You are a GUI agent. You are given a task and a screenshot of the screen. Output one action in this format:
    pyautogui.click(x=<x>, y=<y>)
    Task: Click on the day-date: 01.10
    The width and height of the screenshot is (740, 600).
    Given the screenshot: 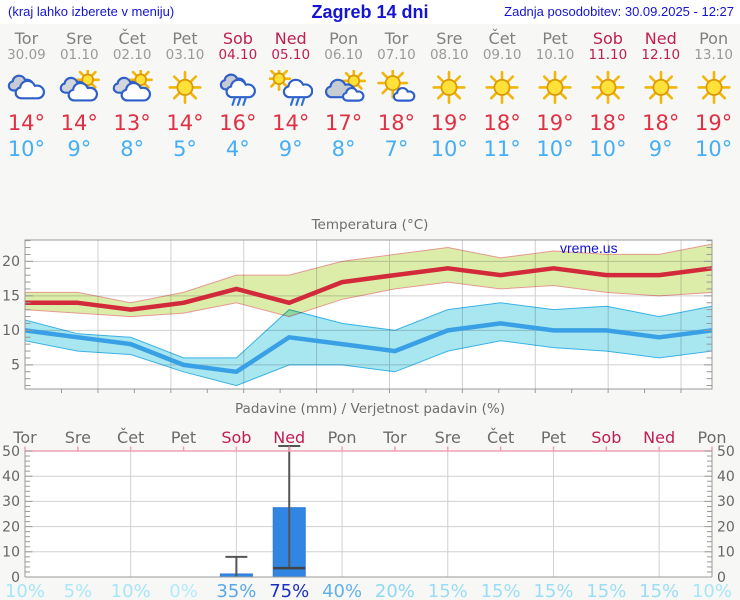 What is the action you would take?
    pyautogui.click(x=79, y=55)
    